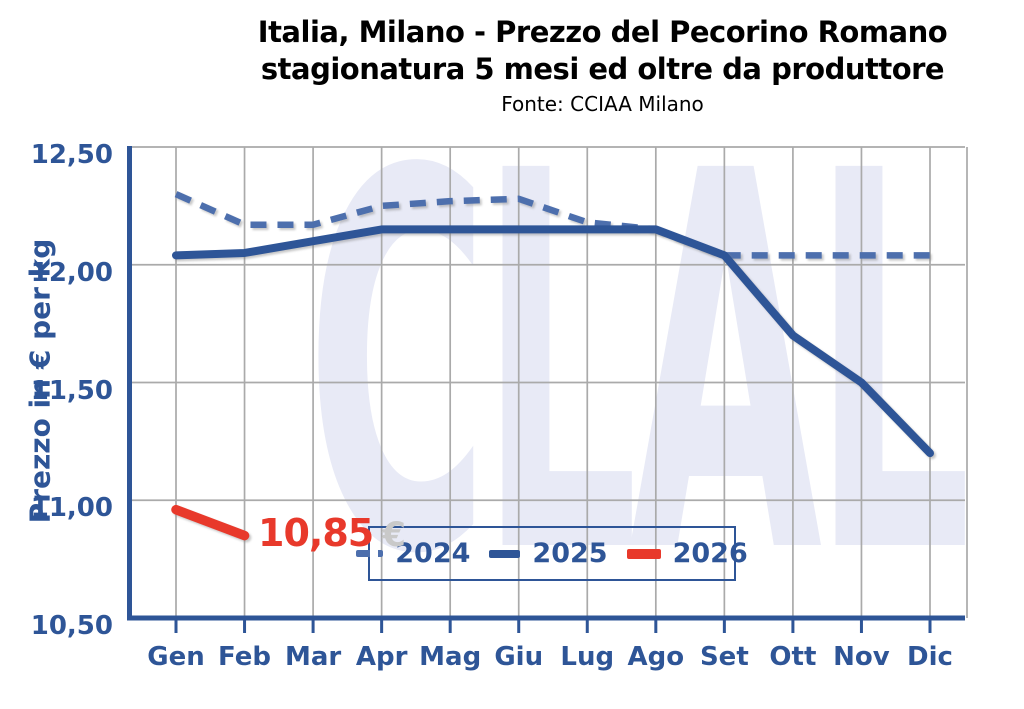 This screenshot has height=709, width=1024. What do you see at coordinates (602, 104) in the screenshot?
I see `chart-source: Fonte: CCIAA Milano` at bounding box center [602, 104].